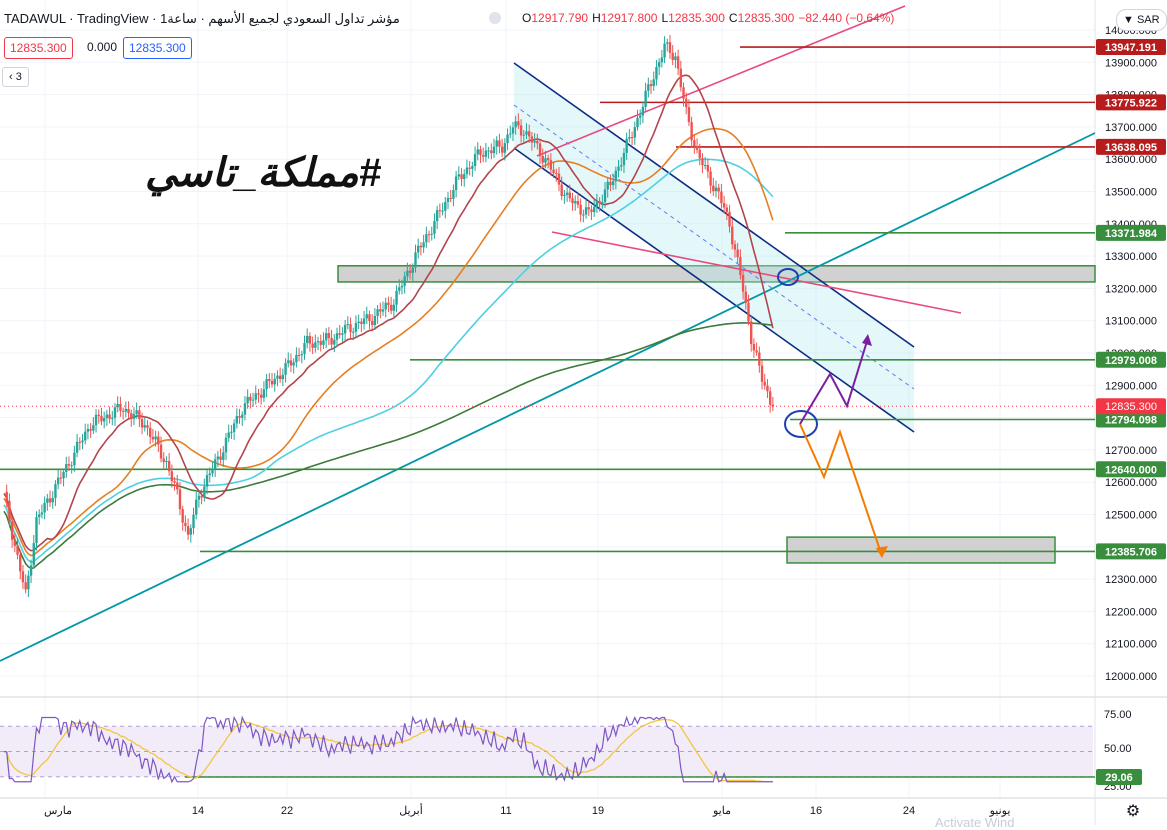 The width and height of the screenshot is (1167, 830). I want to click on sell-button: 12835.300, so click(38, 48).